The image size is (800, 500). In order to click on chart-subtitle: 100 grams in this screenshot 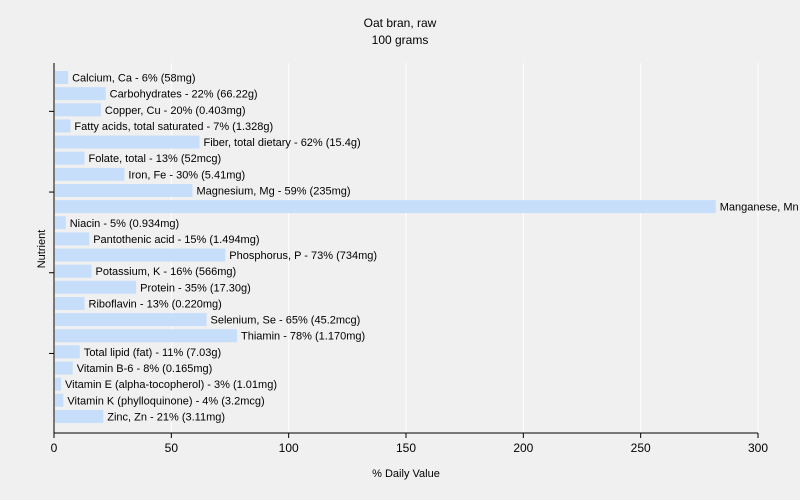, I will do `click(400, 40)`.